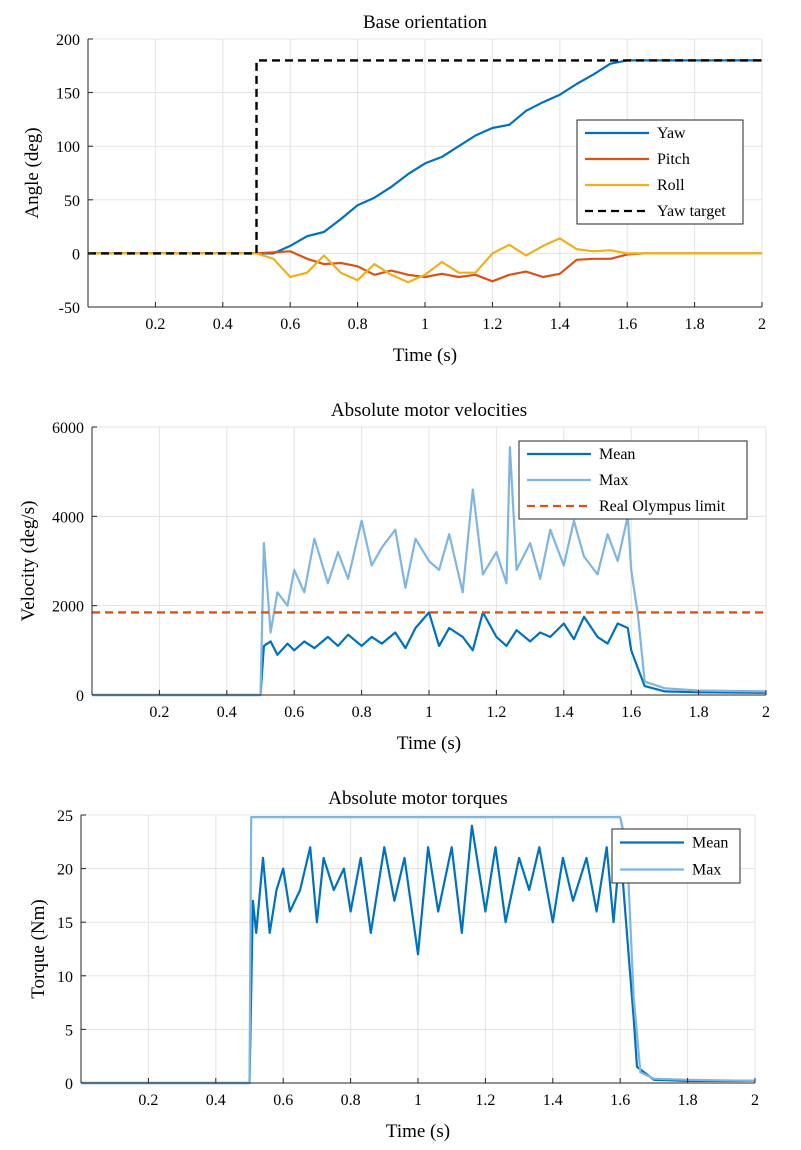 This screenshot has width=801, height=1150. What do you see at coordinates (68, 147) in the screenshot?
I see `y-tick-label: 100` at bounding box center [68, 147].